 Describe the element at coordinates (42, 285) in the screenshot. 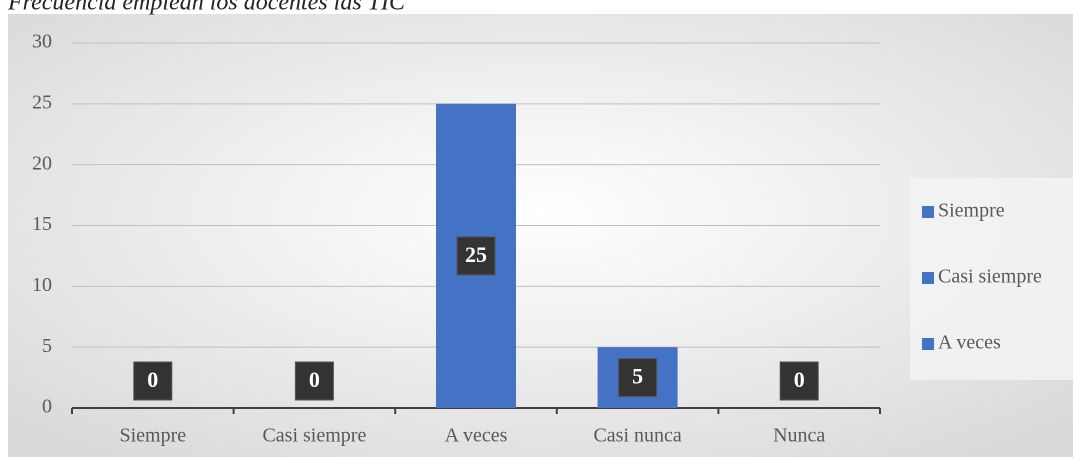

I see `y-tick-label: 10` at that location.